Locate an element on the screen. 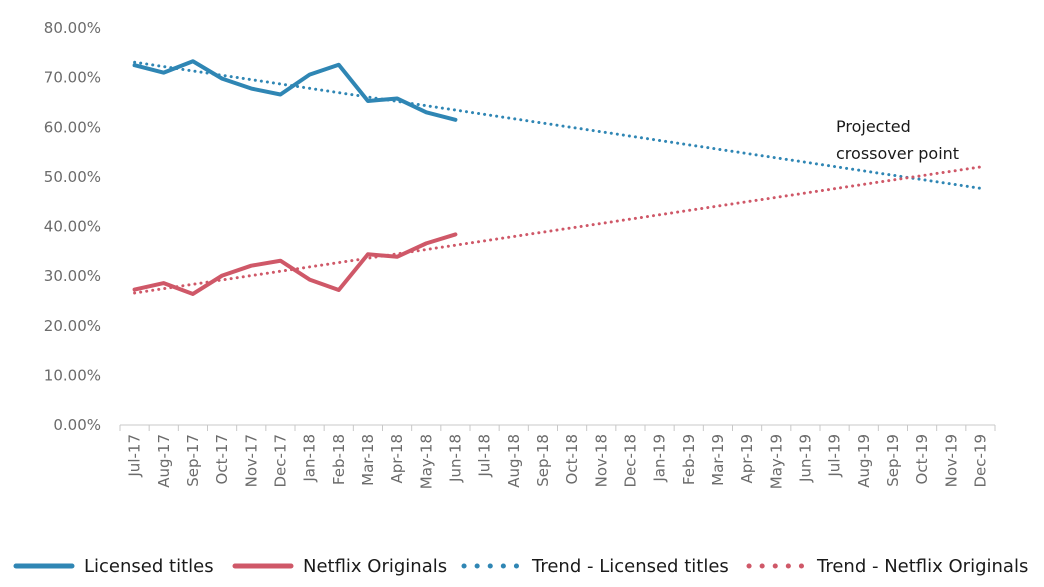  annotation-line-1: Projected is located at coordinates (873, 126).